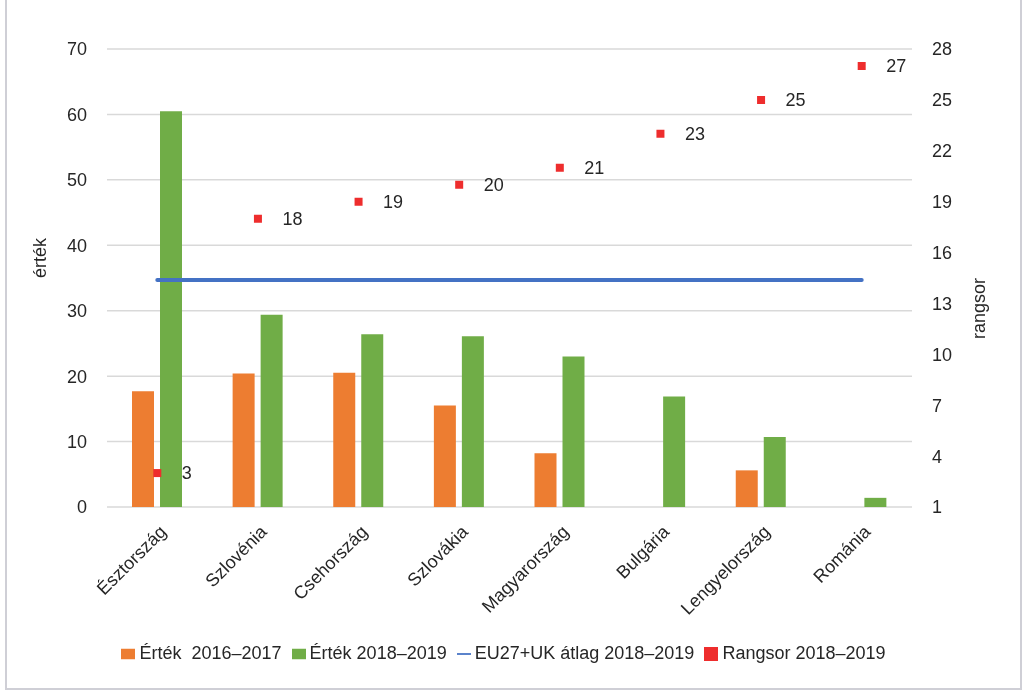 The image size is (1027, 694). What do you see at coordinates (76, 311) in the screenshot?
I see `y-tick-label: 30` at bounding box center [76, 311].